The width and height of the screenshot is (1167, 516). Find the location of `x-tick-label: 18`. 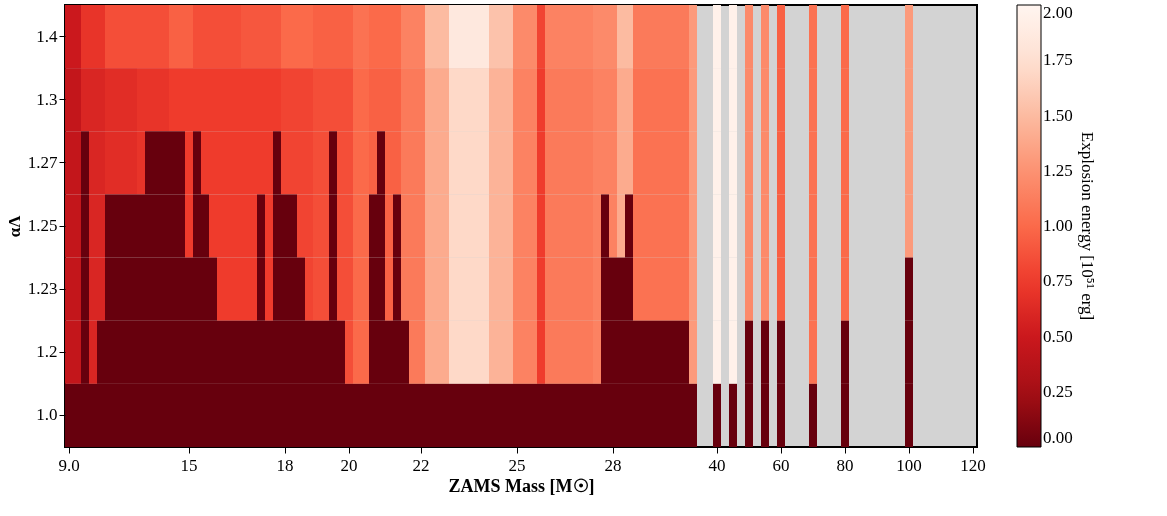

x-tick-label: 18 is located at coordinates (285, 465).